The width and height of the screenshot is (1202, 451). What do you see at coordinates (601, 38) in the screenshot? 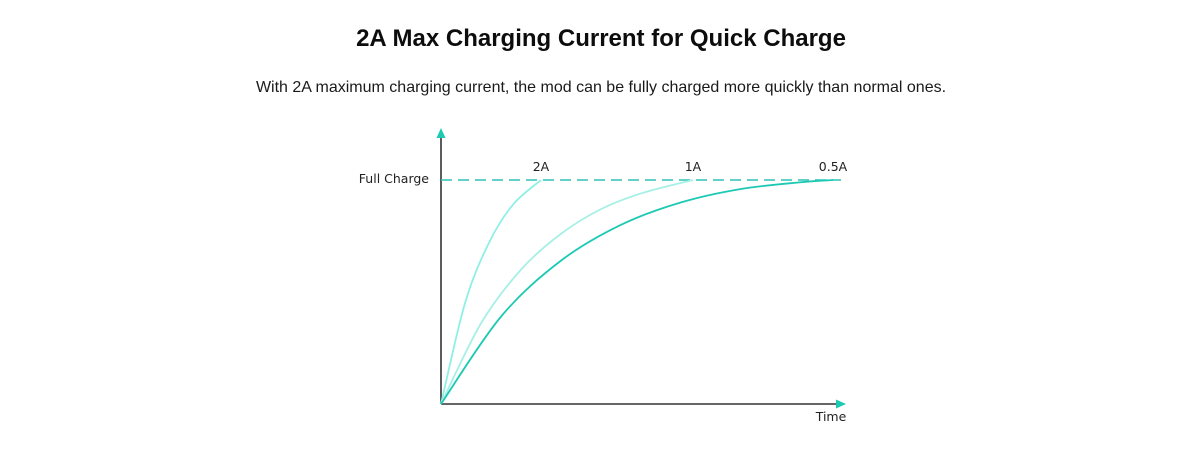
I see `page-title: 2A Max Charging Current for Quick Charge` at bounding box center [601, 38].